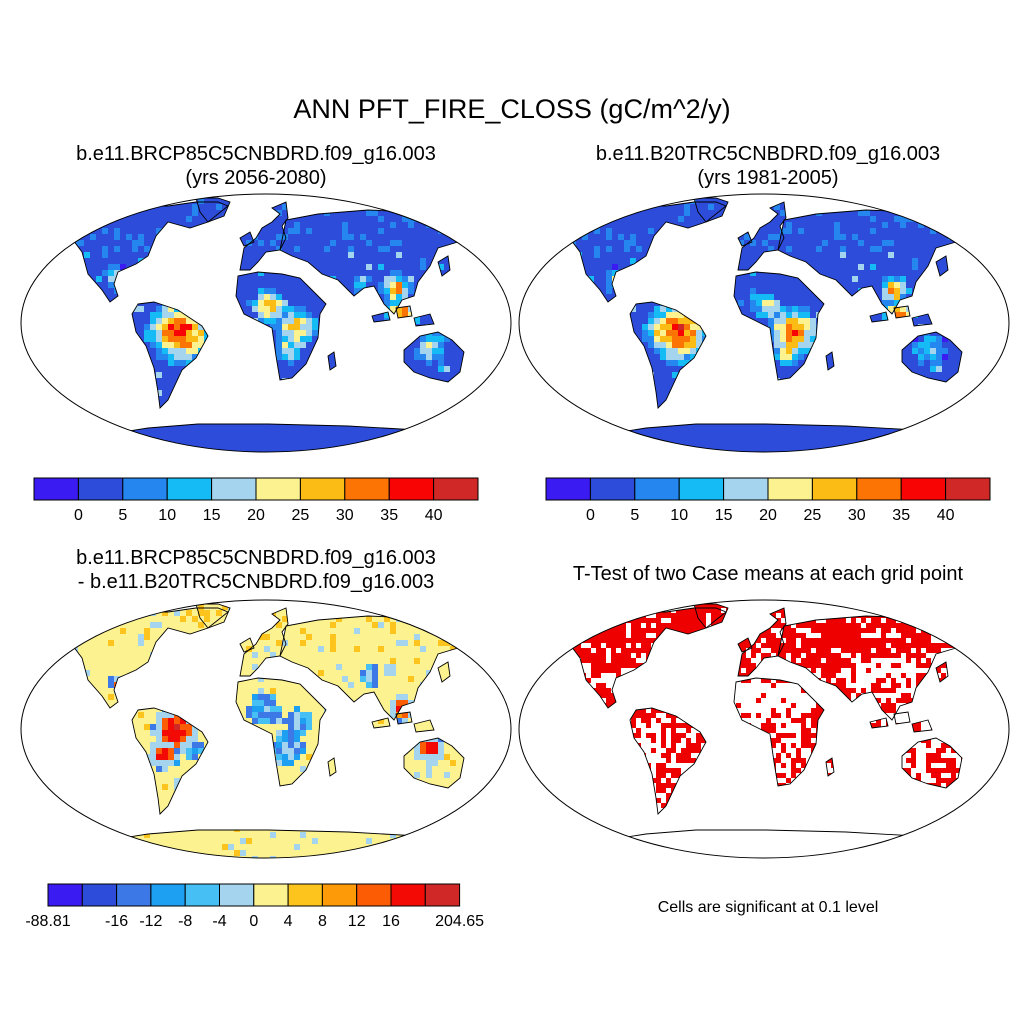 The image size is (1024, 1024). What do you see at coordinates (65, 895) in the screenshot?
I see `colorbar-swatch` at bounding box center [65, 895].